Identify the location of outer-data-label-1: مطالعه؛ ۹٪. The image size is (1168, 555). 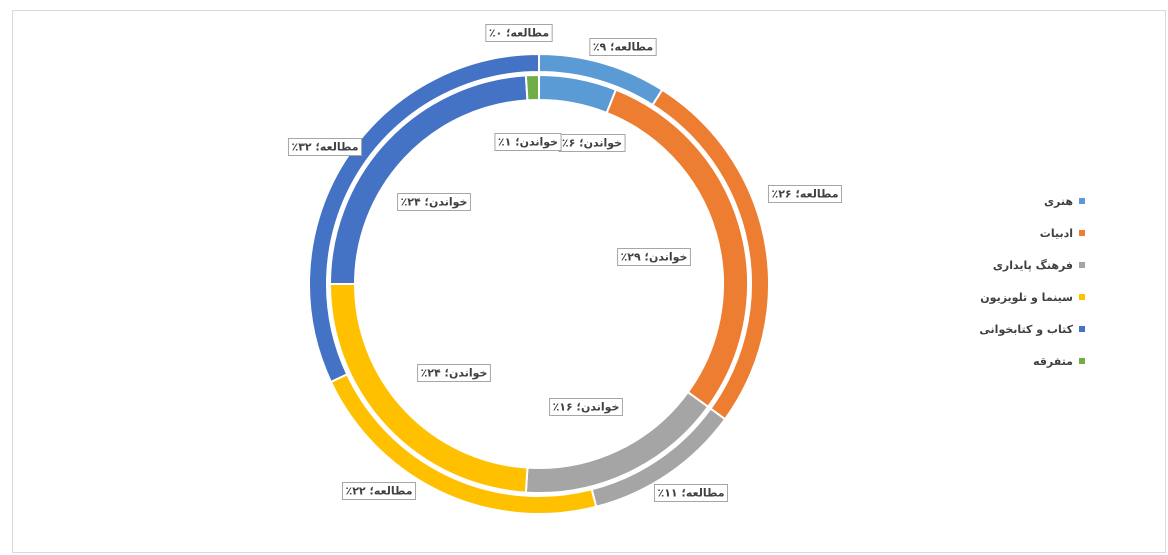
(623, 47).